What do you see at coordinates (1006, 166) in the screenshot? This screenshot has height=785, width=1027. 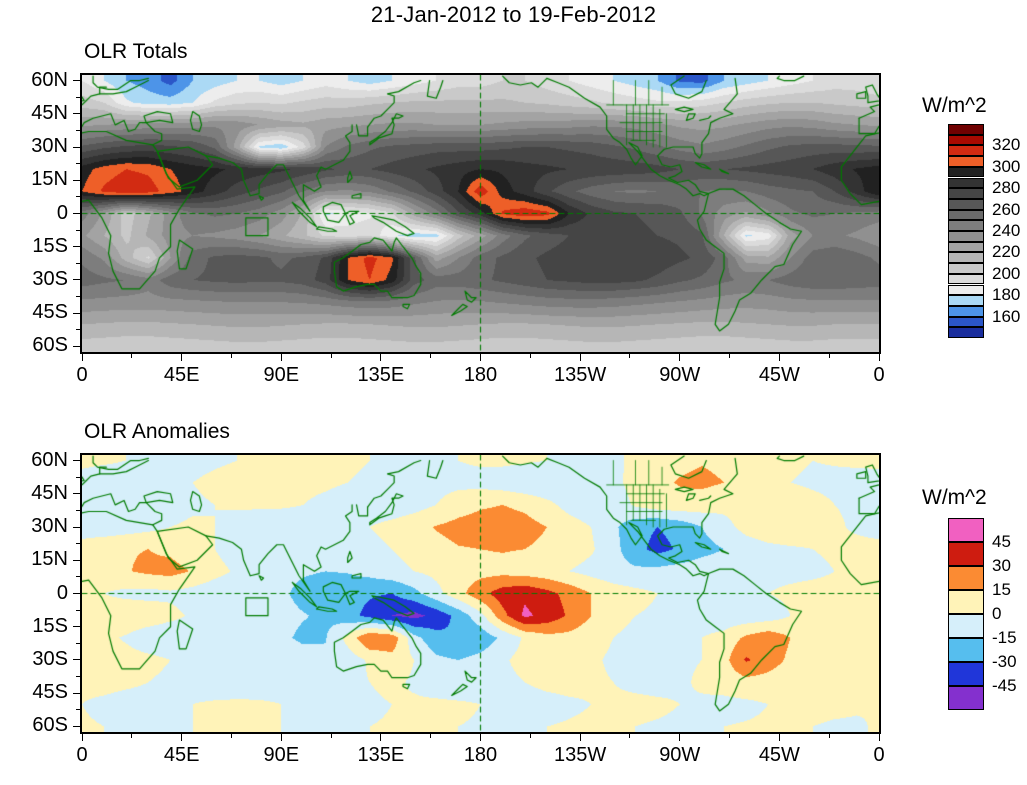 I see `colorbar-tick-label: 300` at bounding box center [1006, 166].